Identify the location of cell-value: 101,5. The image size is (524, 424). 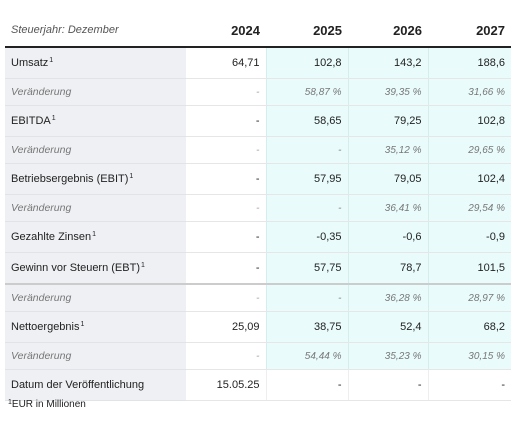
(469, 268).